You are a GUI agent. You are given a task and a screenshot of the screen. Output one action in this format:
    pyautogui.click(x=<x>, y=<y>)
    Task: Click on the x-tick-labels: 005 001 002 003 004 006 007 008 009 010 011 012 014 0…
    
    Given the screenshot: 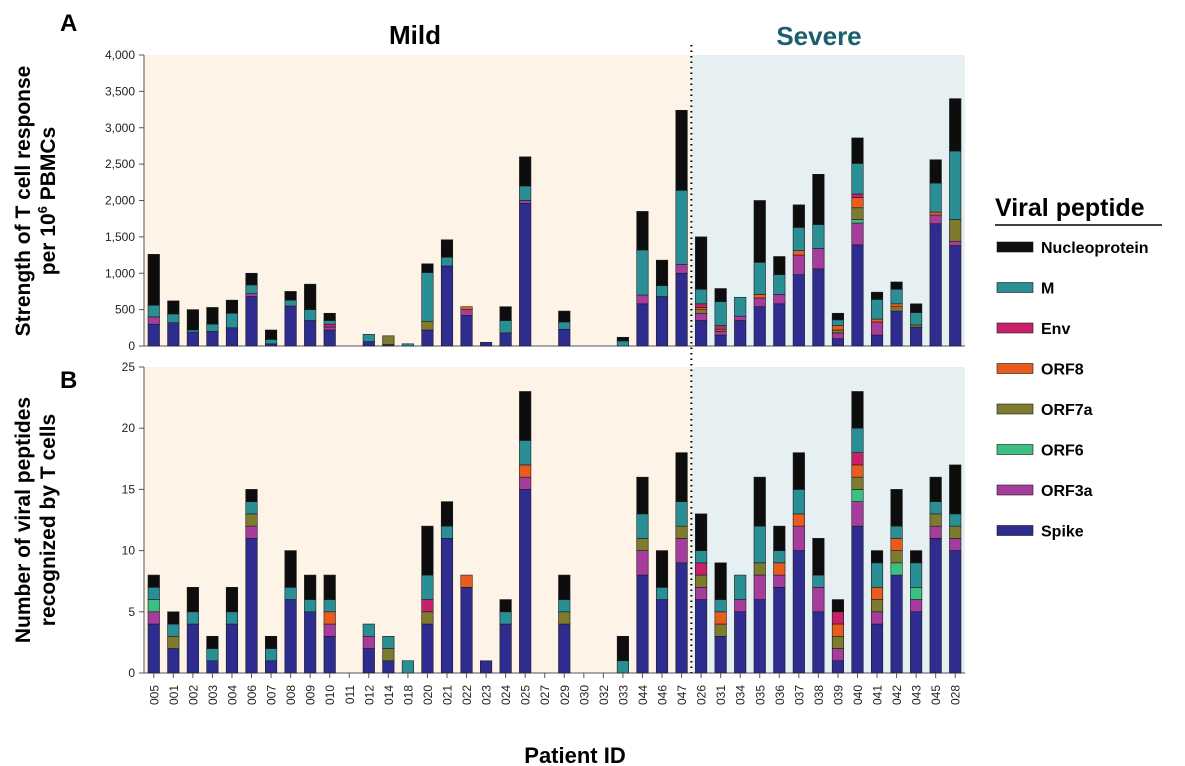 What is the action you would take?
    pyautogui.click(x=555, y=689)
    